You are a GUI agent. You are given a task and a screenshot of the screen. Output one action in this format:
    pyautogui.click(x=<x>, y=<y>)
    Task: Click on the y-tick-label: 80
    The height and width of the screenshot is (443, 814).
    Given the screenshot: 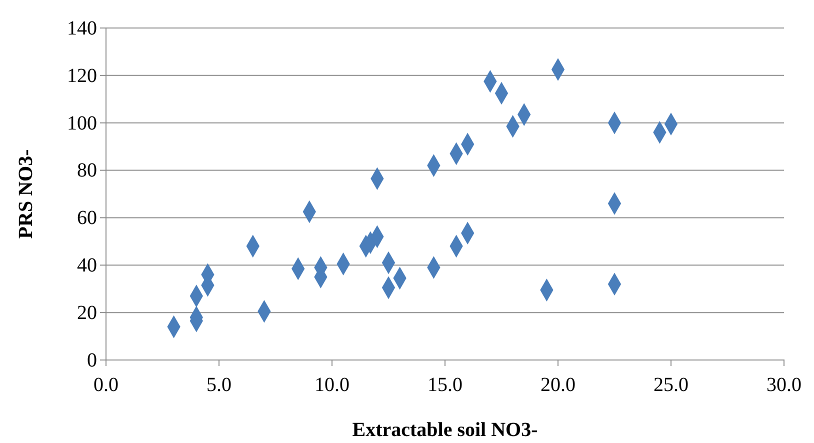 What is the action you would take?
    pyautogui.click(x=87, y=171)
    